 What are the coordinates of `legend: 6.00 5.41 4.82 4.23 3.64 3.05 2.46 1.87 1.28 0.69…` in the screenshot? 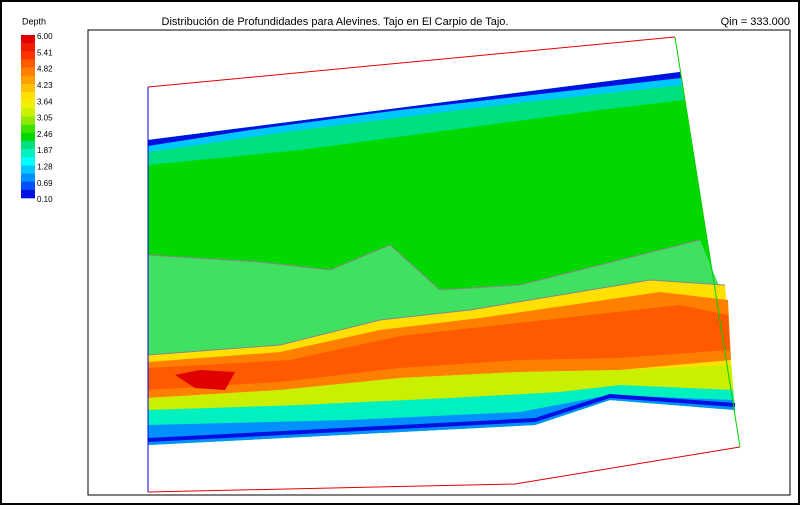 It's located at (37, 118).